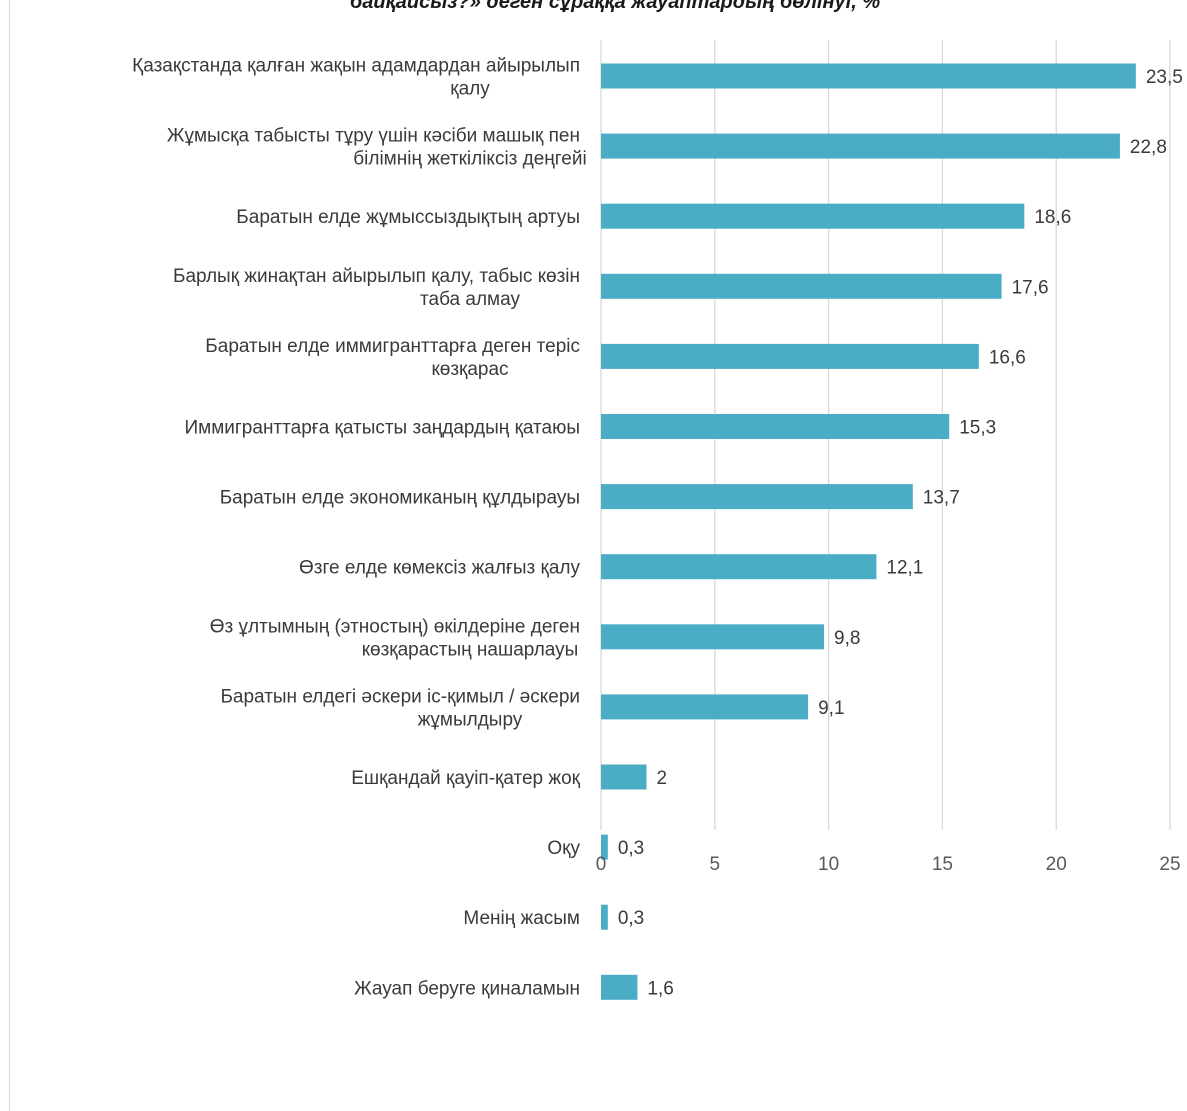  I want to click on data-label: 17,6, so click(1030, 287).